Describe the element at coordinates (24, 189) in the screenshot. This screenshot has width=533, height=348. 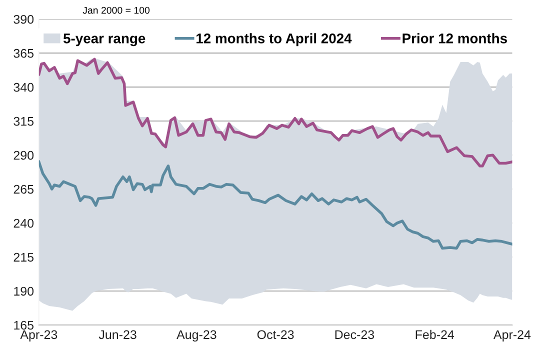
I see `y-tick-label: 265` at that location.